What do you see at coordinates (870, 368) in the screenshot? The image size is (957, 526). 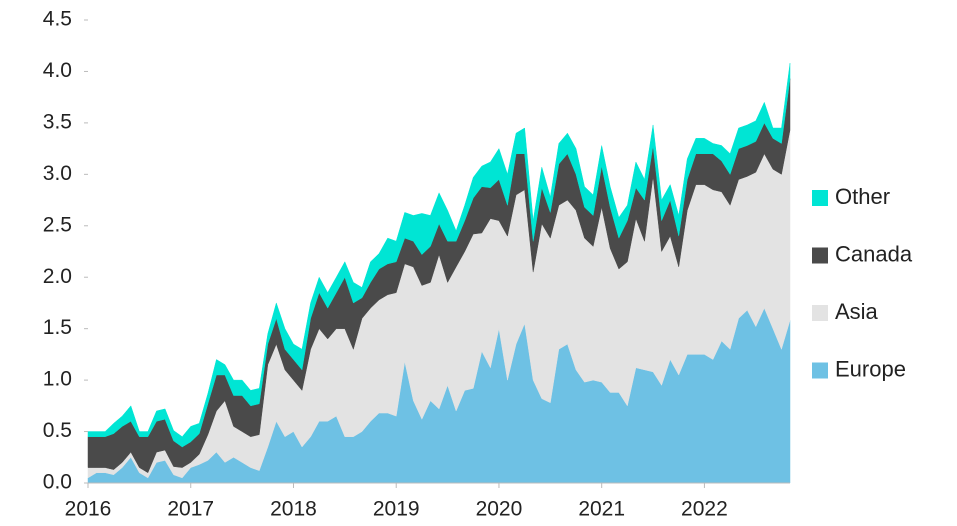 I see `legend-label: Europe` at bounding box center [870, 368].